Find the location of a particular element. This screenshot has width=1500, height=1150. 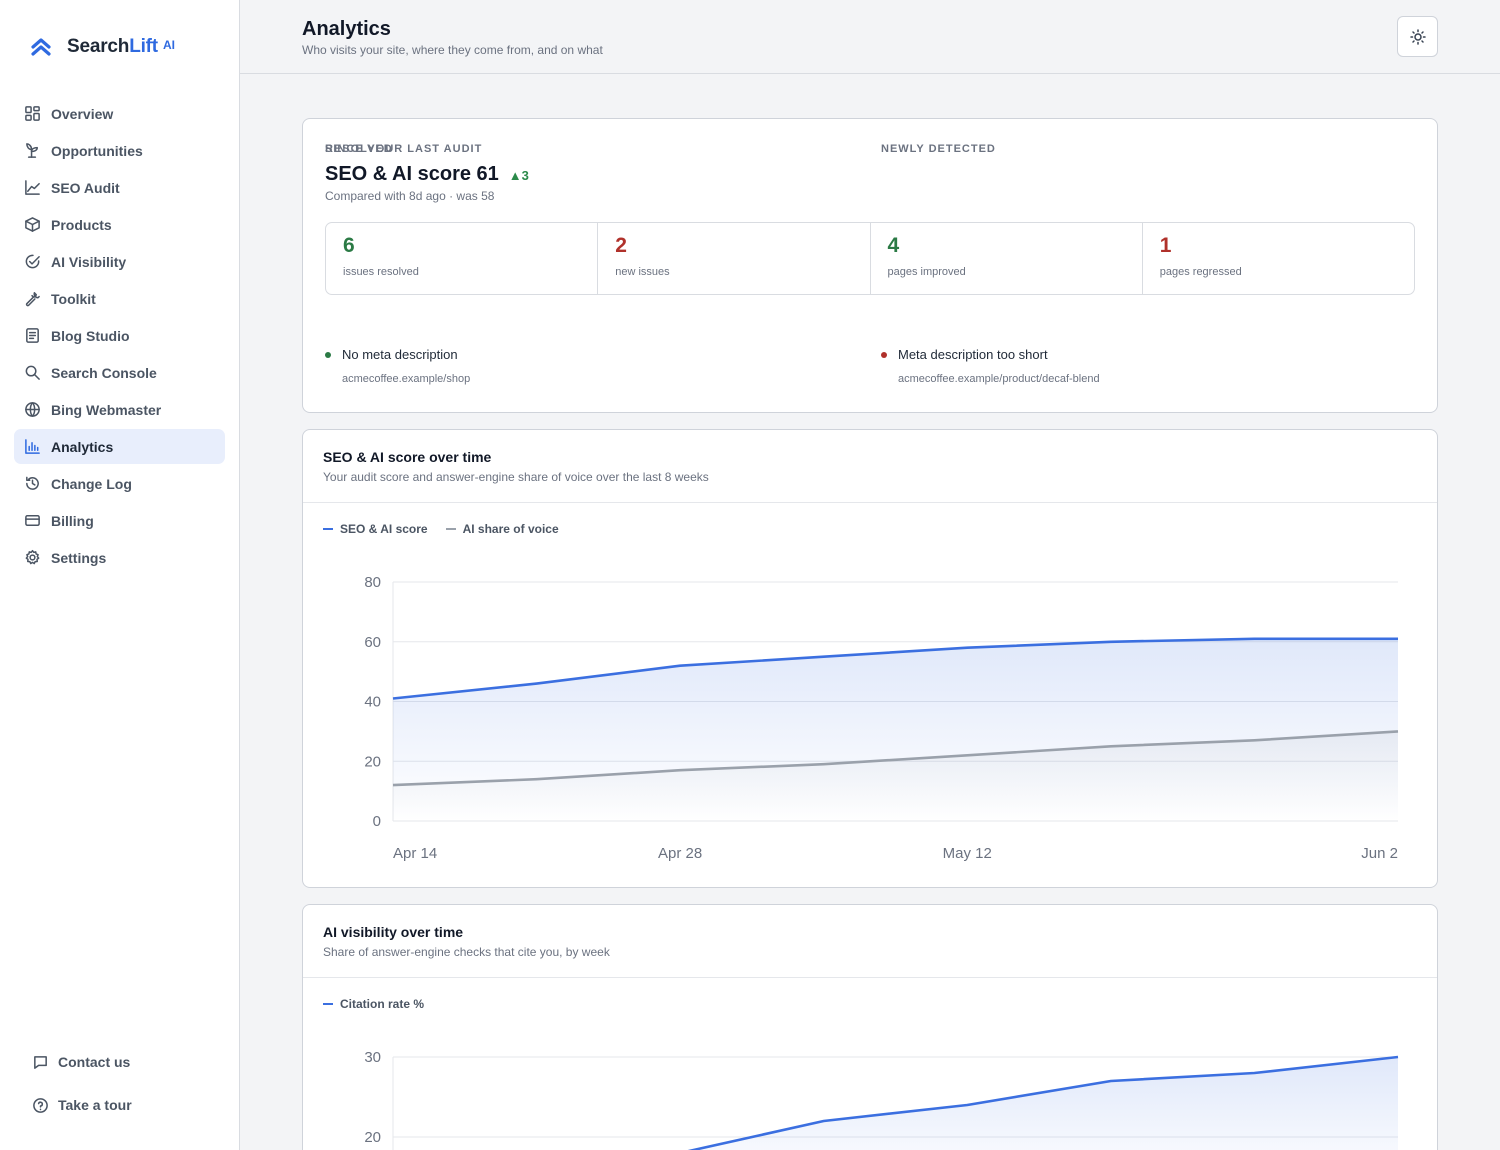

logo: SearchLift AI is located at coordinates (102, 47).